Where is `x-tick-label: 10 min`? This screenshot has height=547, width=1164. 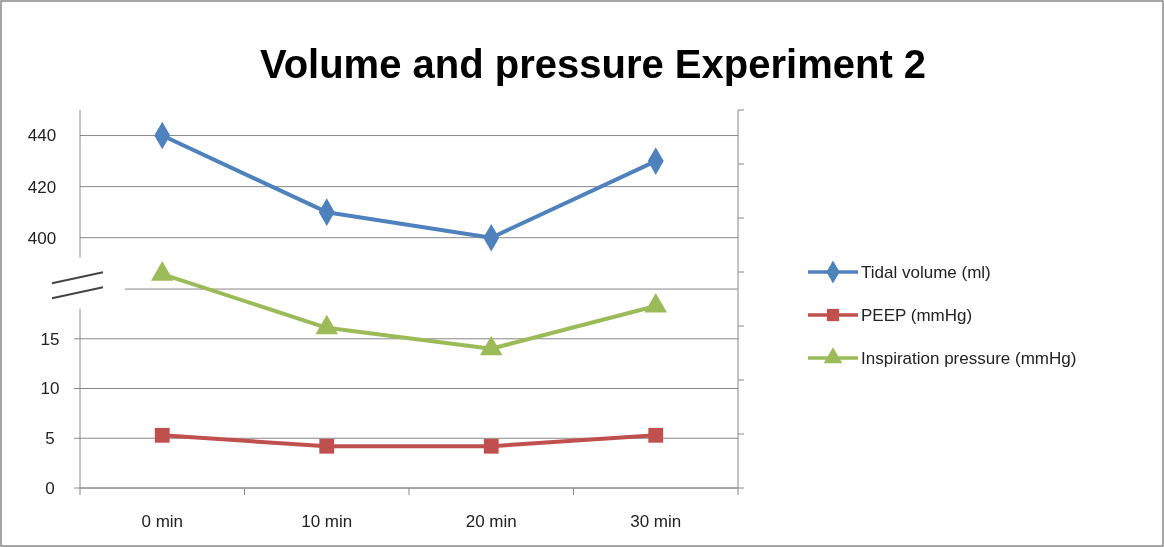 x-tick-label: 10 min is located at coordinates (327, 521).